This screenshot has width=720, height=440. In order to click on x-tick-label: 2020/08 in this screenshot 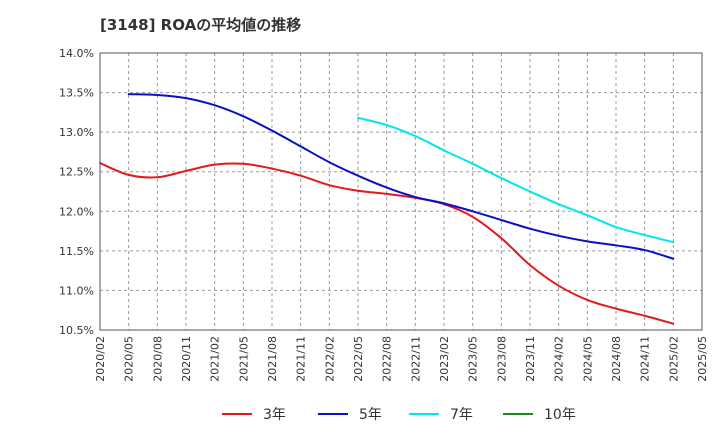, I will do `click(157, 359)`.